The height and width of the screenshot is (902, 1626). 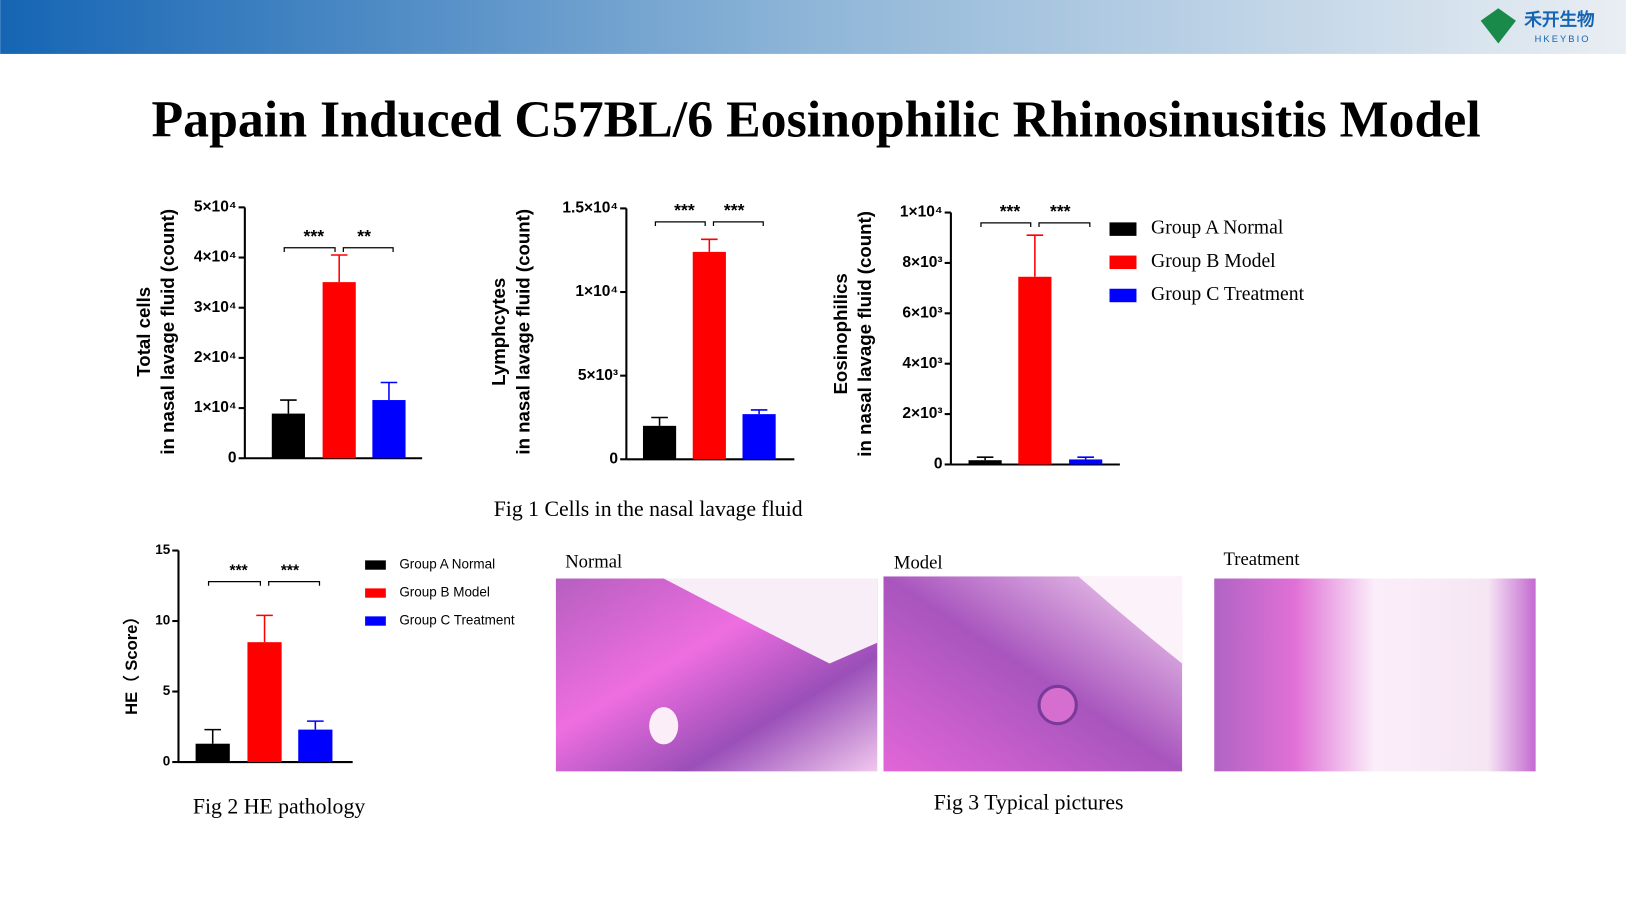 I want to click on header-bar, so click(x=813, y=27).